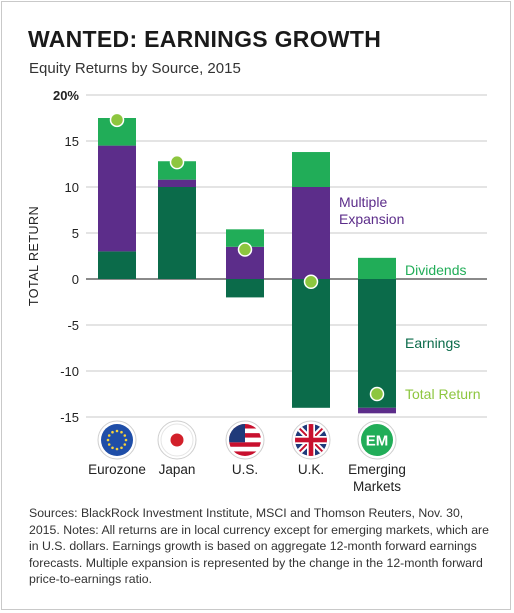 Image resolution: width=514 pixels, height=613 pixels. I want to click on em-badge-text: EM, so click(377, 441).